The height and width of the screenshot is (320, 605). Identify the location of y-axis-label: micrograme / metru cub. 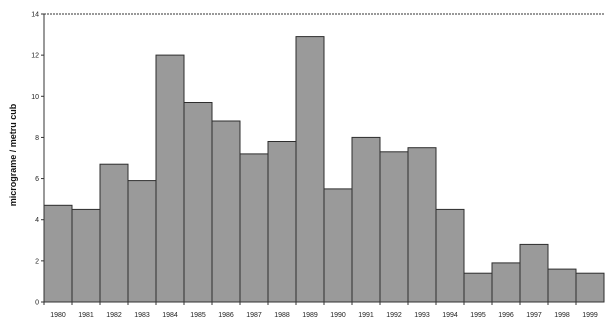
(13, 154).